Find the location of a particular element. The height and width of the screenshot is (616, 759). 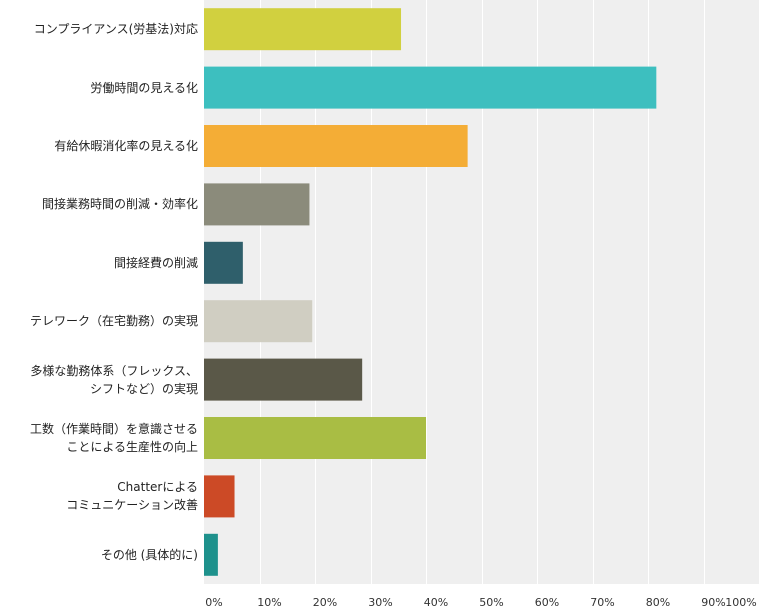

x-tick-label: 20% is located at coordinates (325, 602).